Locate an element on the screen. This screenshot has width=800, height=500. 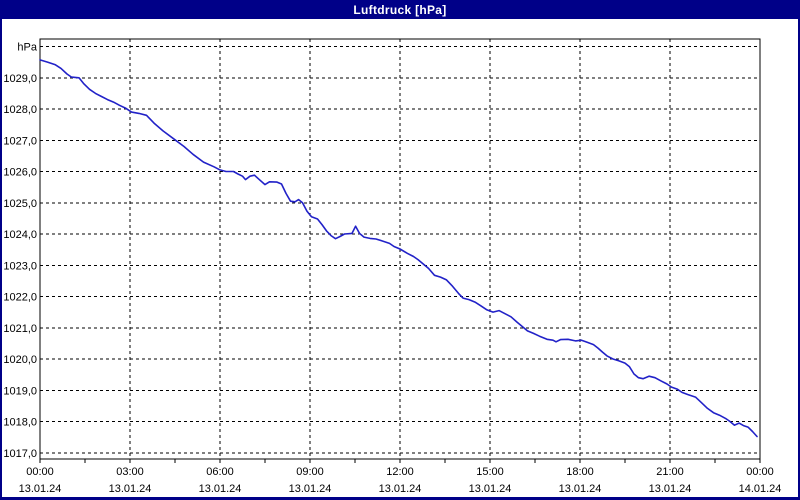
y-axis-label: 1017,0 is located at coordinates (20, 454).